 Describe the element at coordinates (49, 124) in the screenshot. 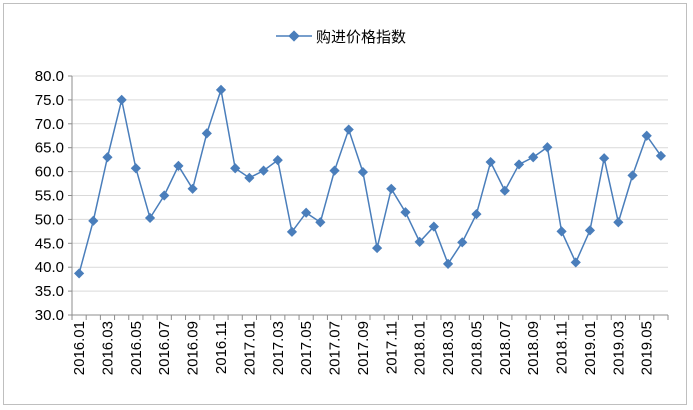

I see `y-tick-label: 70.0` at that location.